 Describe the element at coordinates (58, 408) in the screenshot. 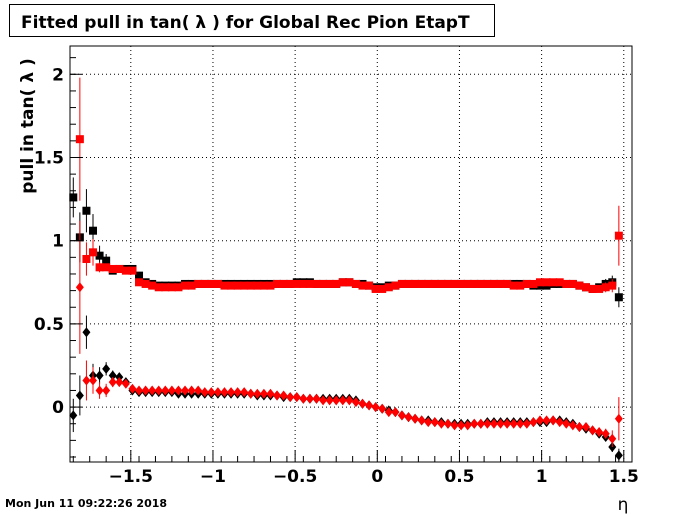

I see `y-tick-label: 0` at that location.